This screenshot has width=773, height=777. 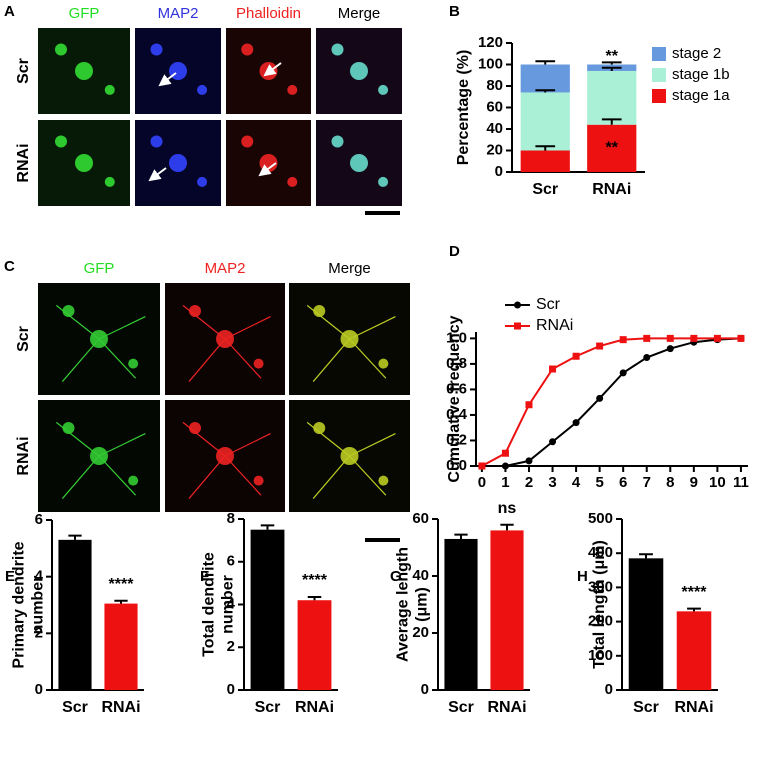 What do you see at coordinates (600, 586) in the screenshot?
I see `y-tick-label: 300` at bounding box center [600, 586].